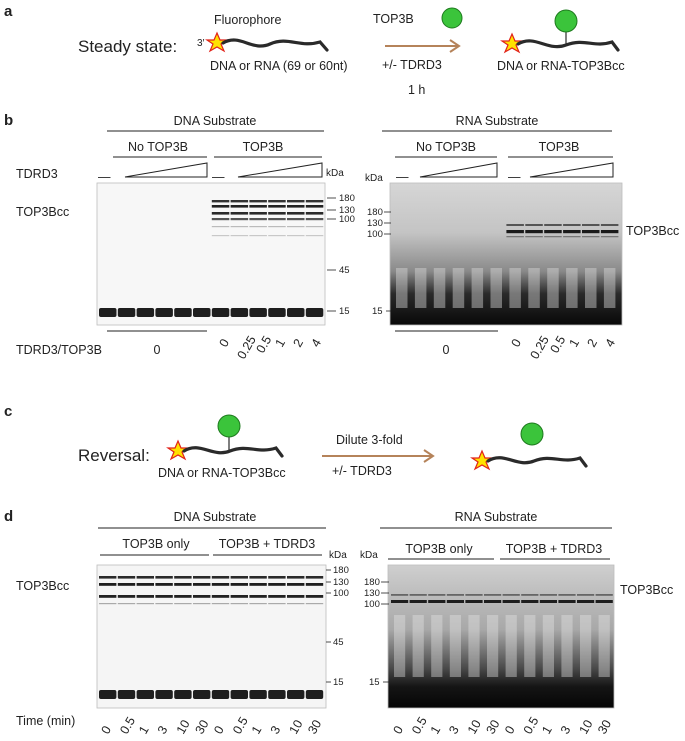 The width and height of the screenshot is (685, 741). Describe the element at coordinates (338, 642) in the screenshot. I see `d-dna-marker-45: 45` at that location.